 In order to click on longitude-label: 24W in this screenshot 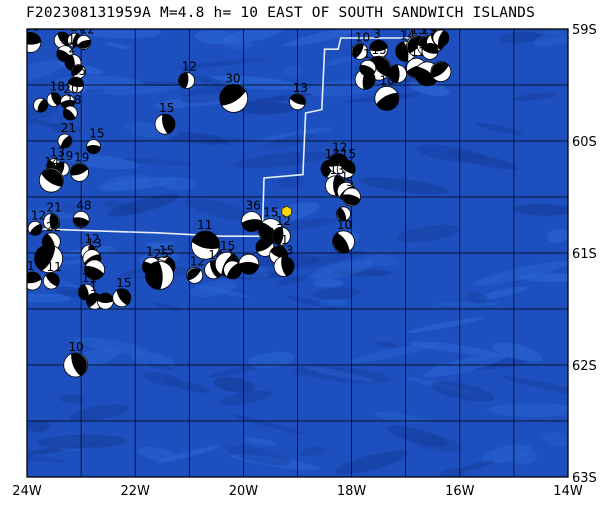, I will do `click(27, 491)`.